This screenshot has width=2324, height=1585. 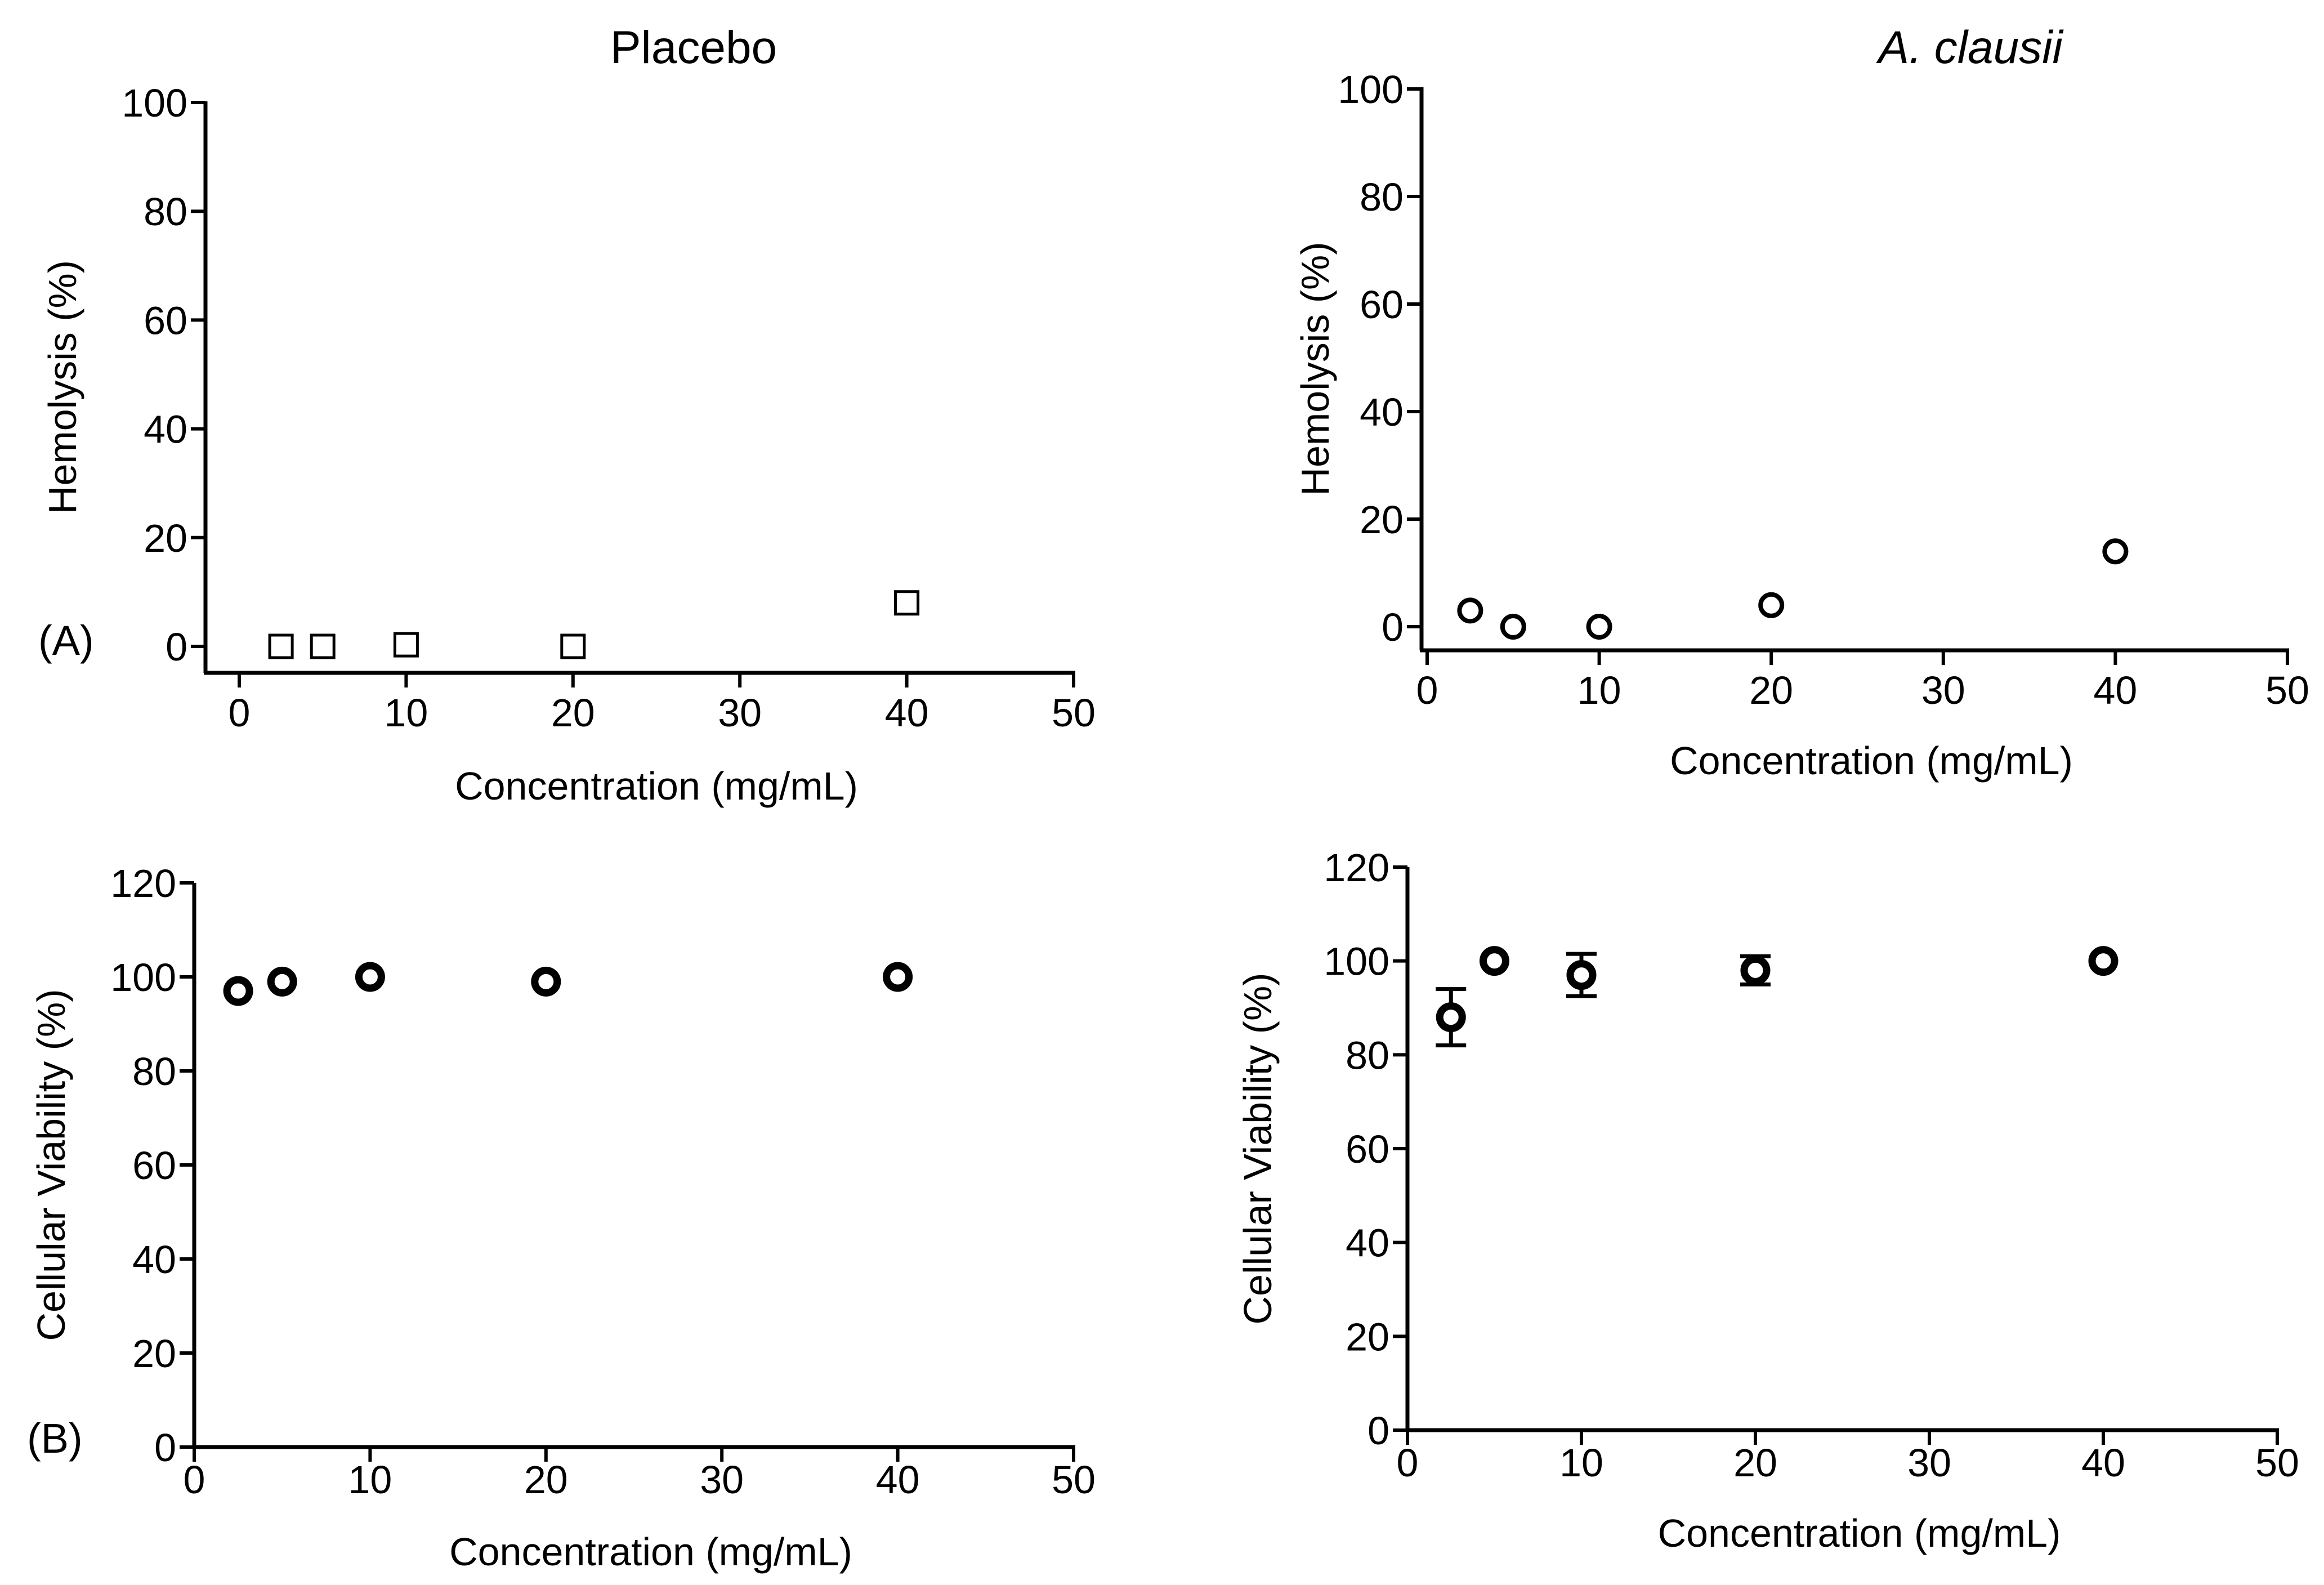 I want to click on title-clausii: A. clausii, so click(x=1969, y=47).